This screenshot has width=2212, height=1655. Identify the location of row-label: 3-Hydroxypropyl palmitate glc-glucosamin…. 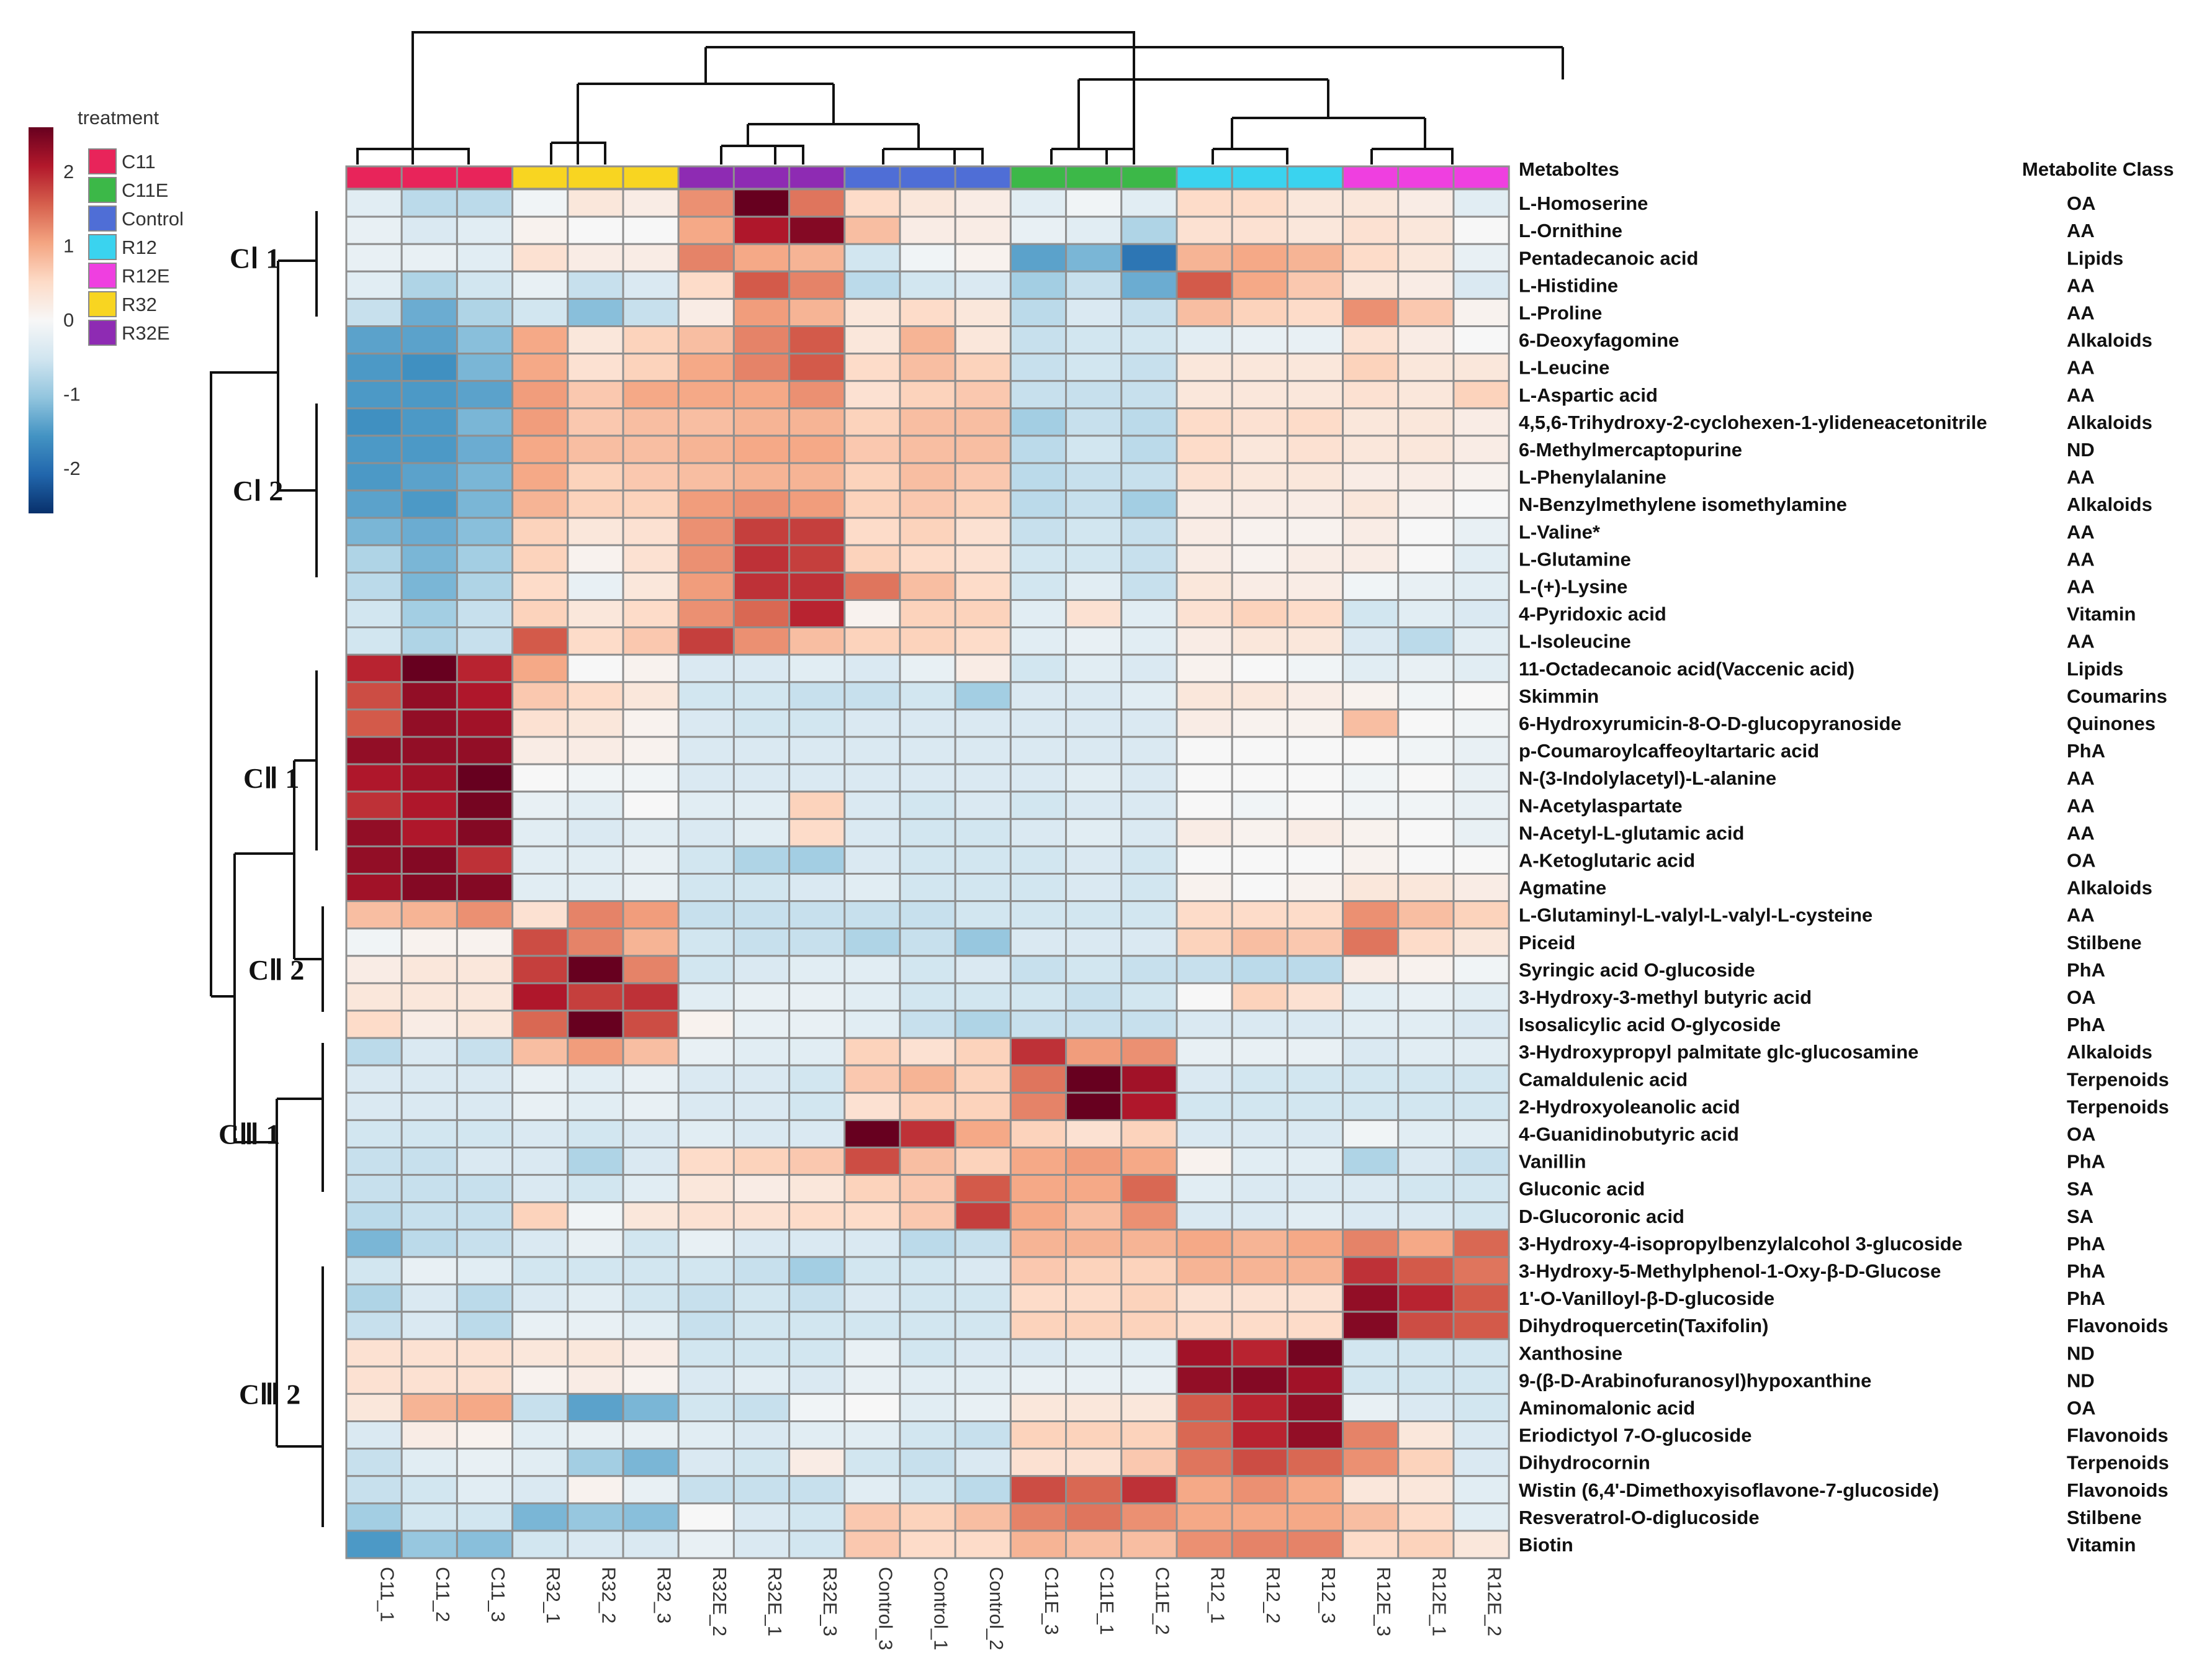
(1718, 1052).